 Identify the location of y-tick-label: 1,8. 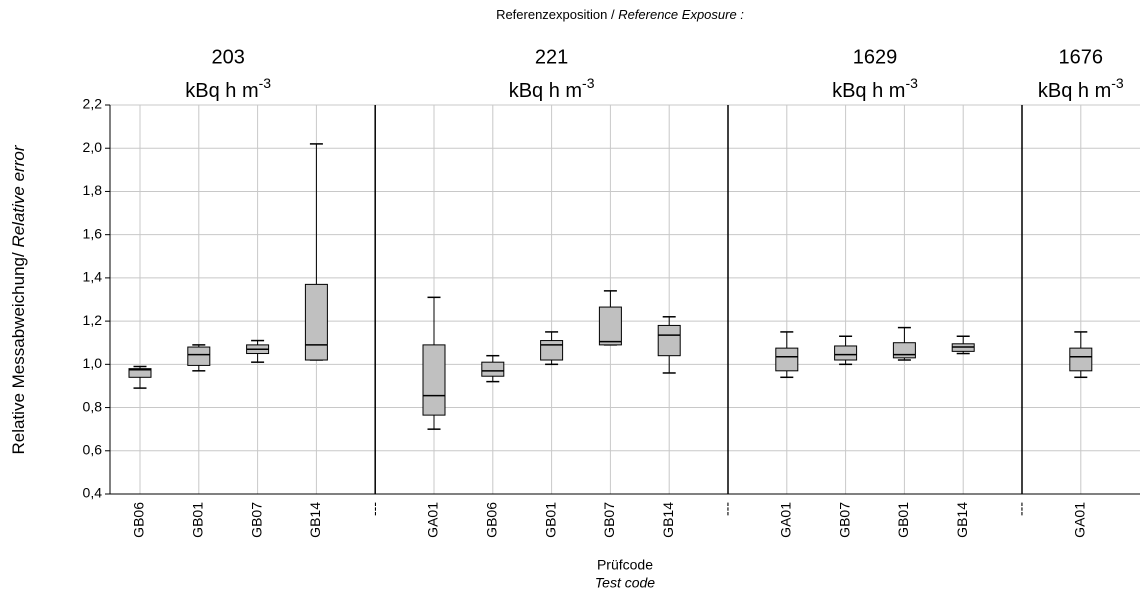
(93, 190).